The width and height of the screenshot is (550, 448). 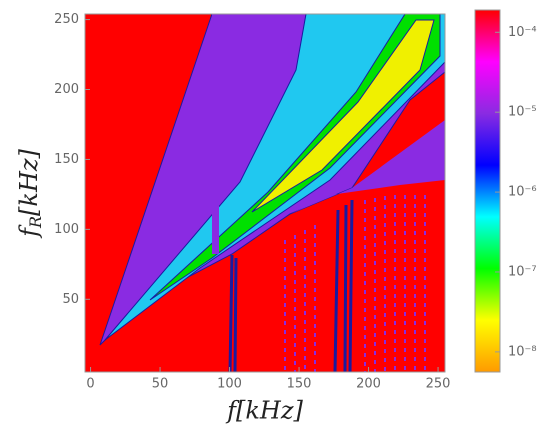 I want to click on y-label-subscript: R, so click(x=35, y=222).